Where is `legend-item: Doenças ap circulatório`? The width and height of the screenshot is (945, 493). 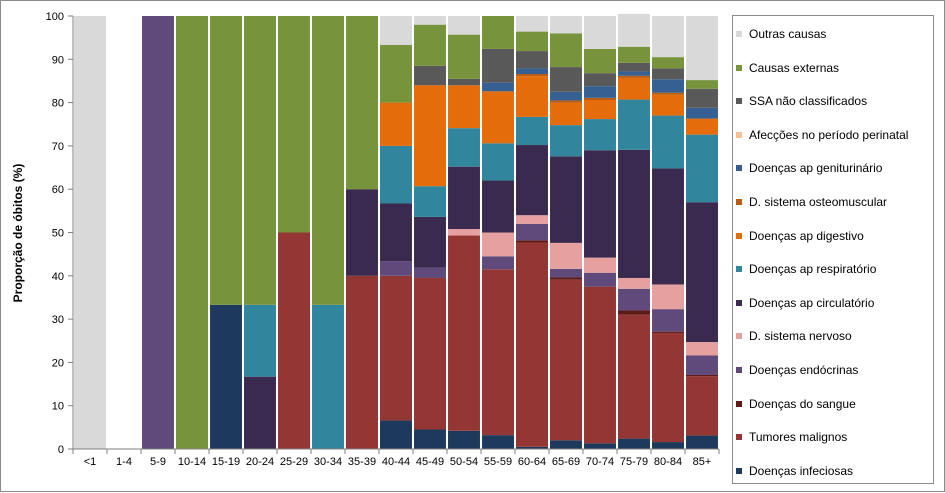
legend-item: Doenças ap circulatório is located at coordinates (803, 303).